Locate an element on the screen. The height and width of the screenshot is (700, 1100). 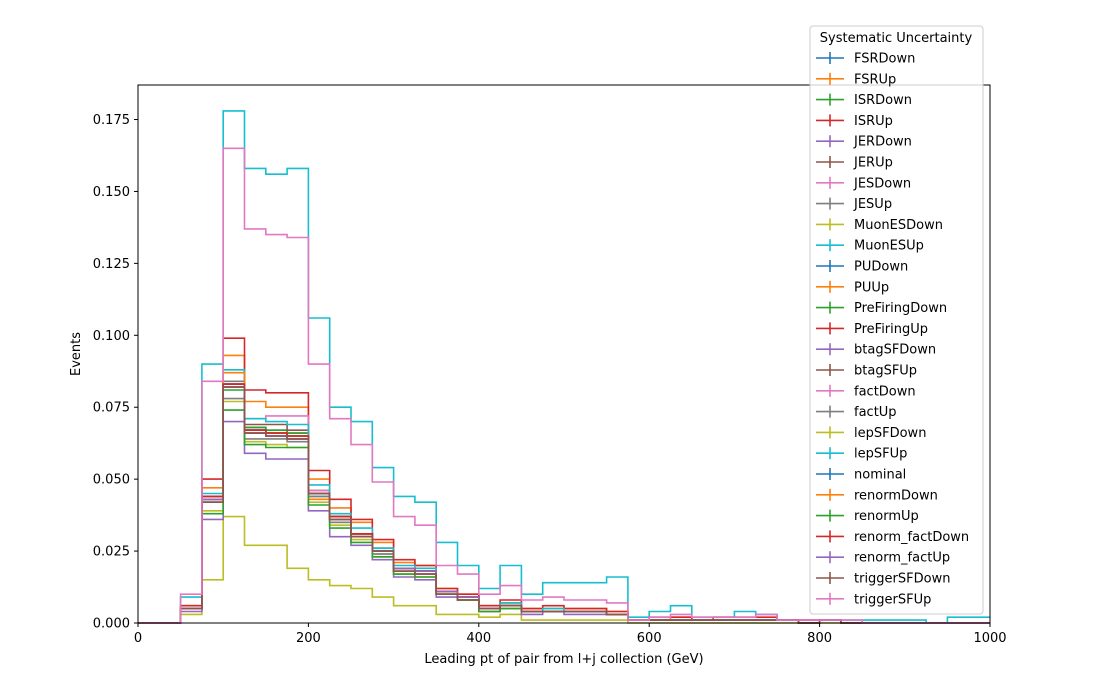
legend-entry-JERDown: JERDown is located at coordinates (864, 142).